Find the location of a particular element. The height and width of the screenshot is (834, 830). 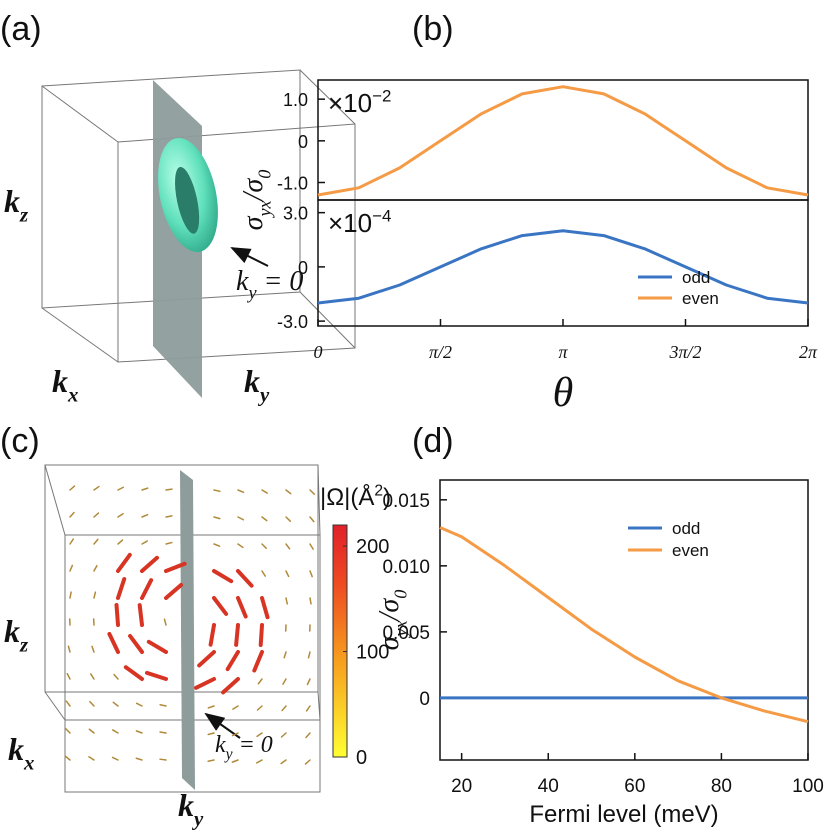

colorbar-tick-label: 0 is located at coordinates (361, 758).